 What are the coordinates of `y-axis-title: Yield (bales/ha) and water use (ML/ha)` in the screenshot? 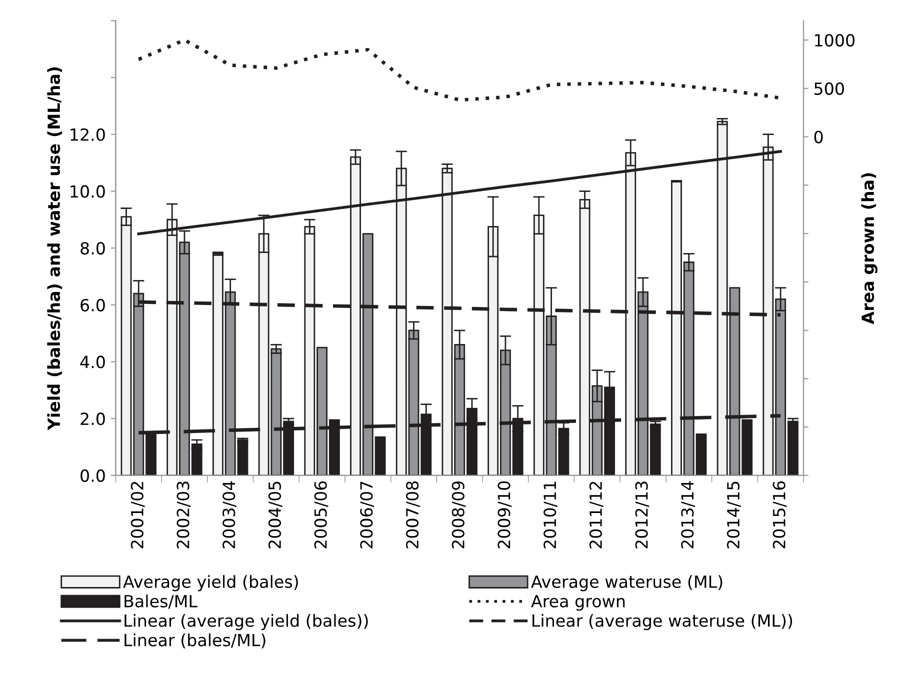 It's located at (54, 248).